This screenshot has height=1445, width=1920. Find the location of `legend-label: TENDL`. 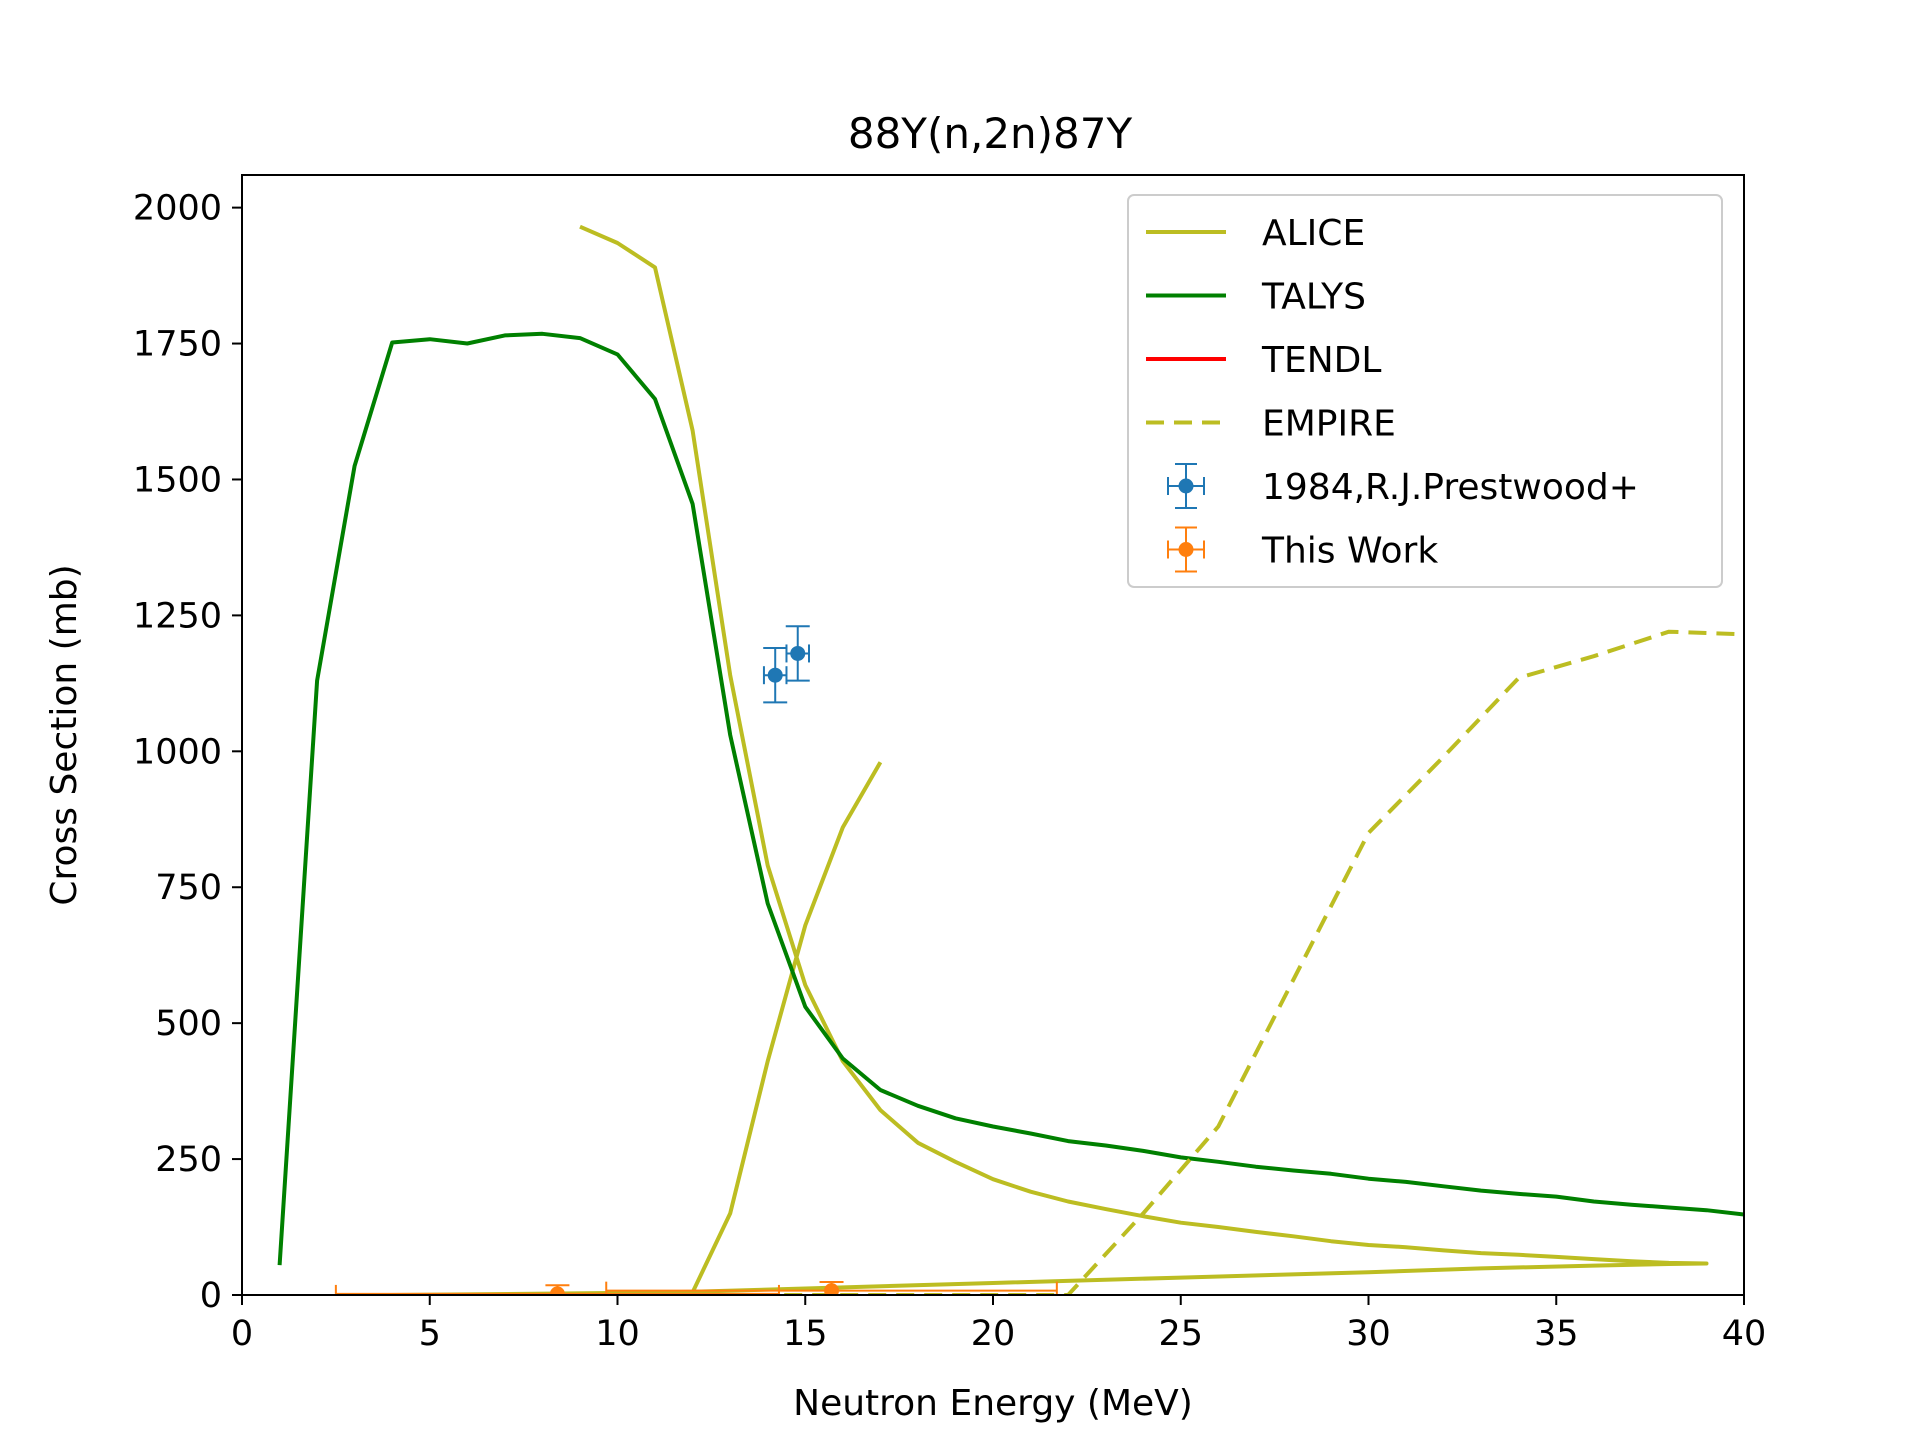

legend-label: TENDL is located at coordinates (1321, 360).